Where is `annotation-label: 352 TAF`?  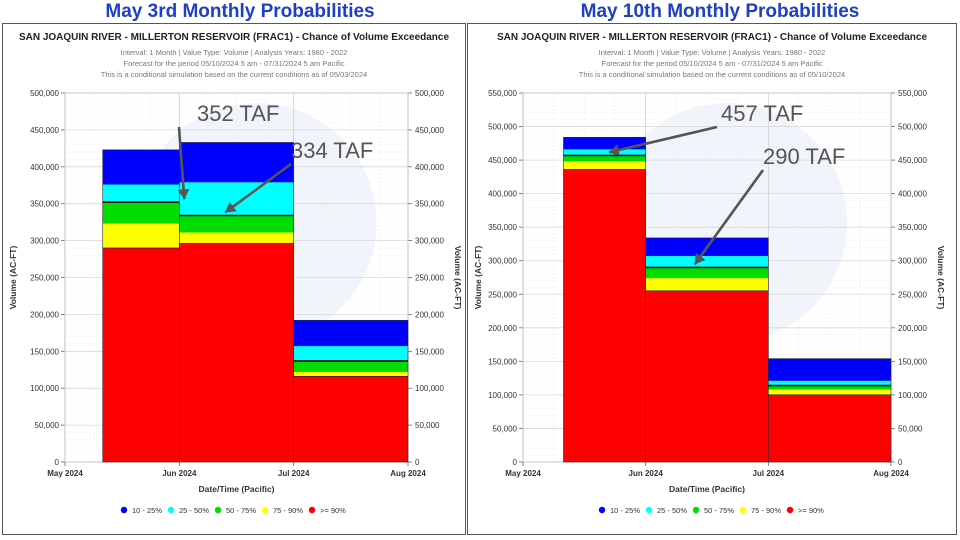 annotation-label: 352 TAF is located at coordinates (238, 113).